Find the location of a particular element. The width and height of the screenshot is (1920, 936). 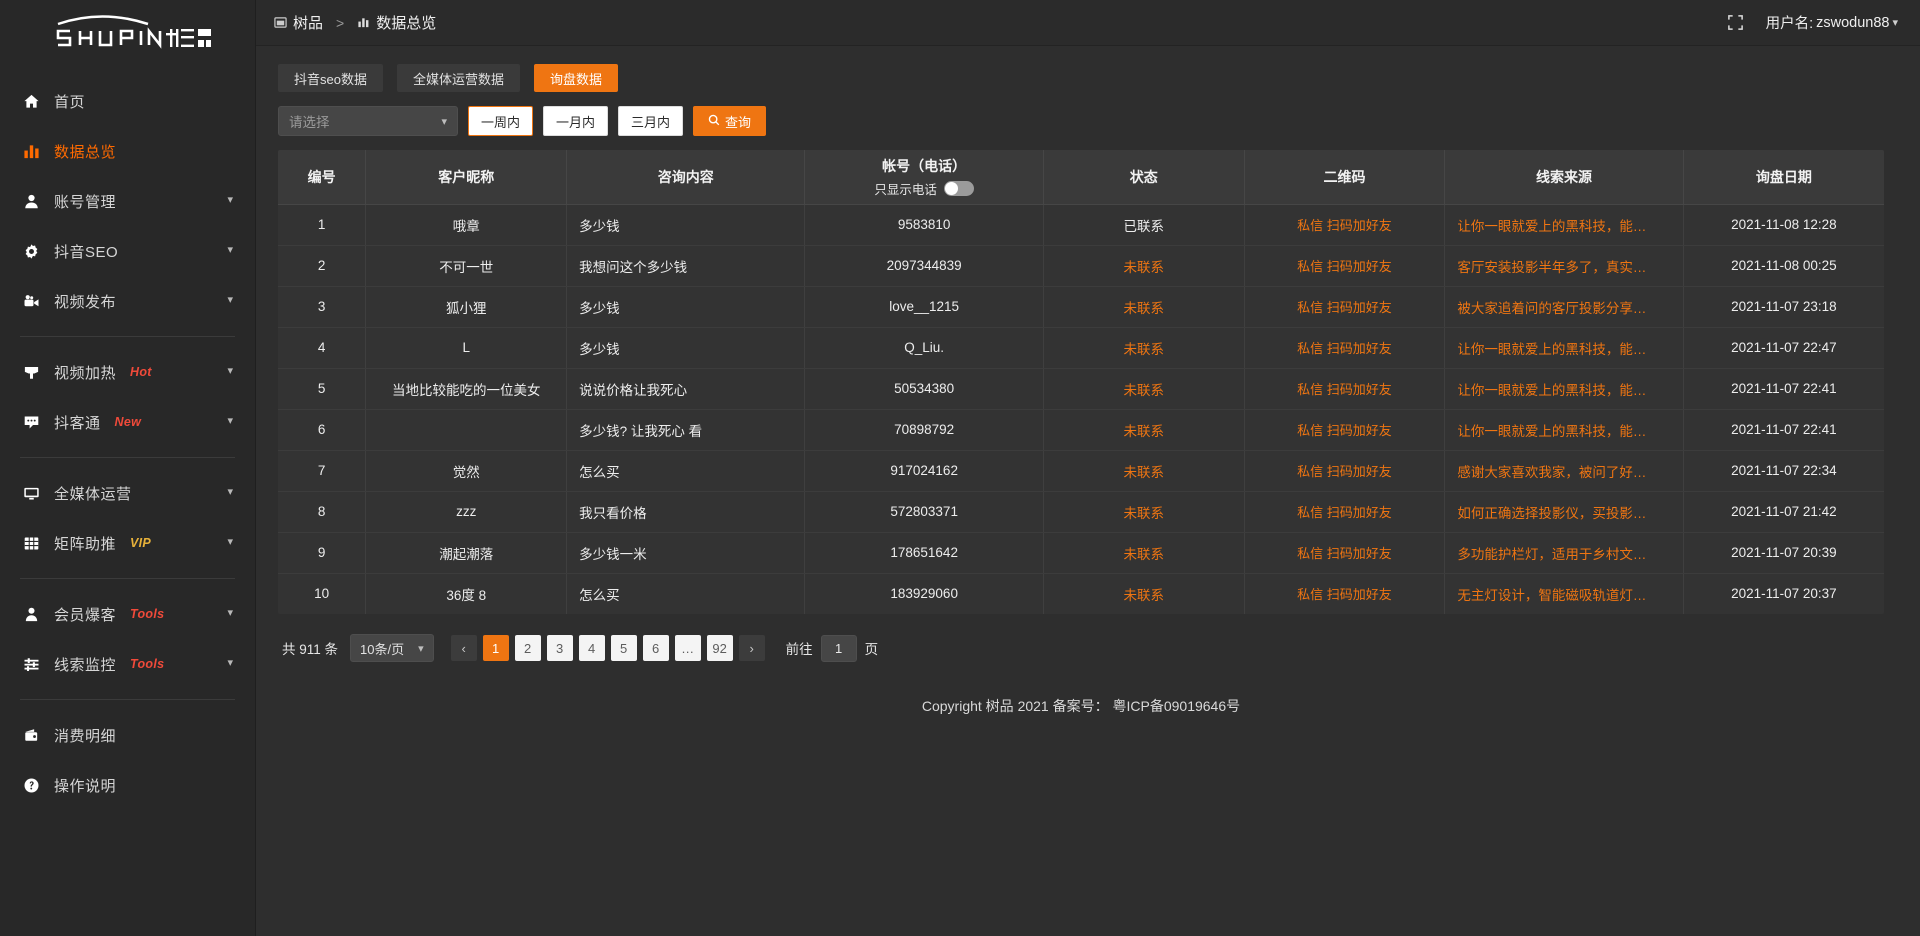

fullscreen-icon is located at coordinates (1735, 22).